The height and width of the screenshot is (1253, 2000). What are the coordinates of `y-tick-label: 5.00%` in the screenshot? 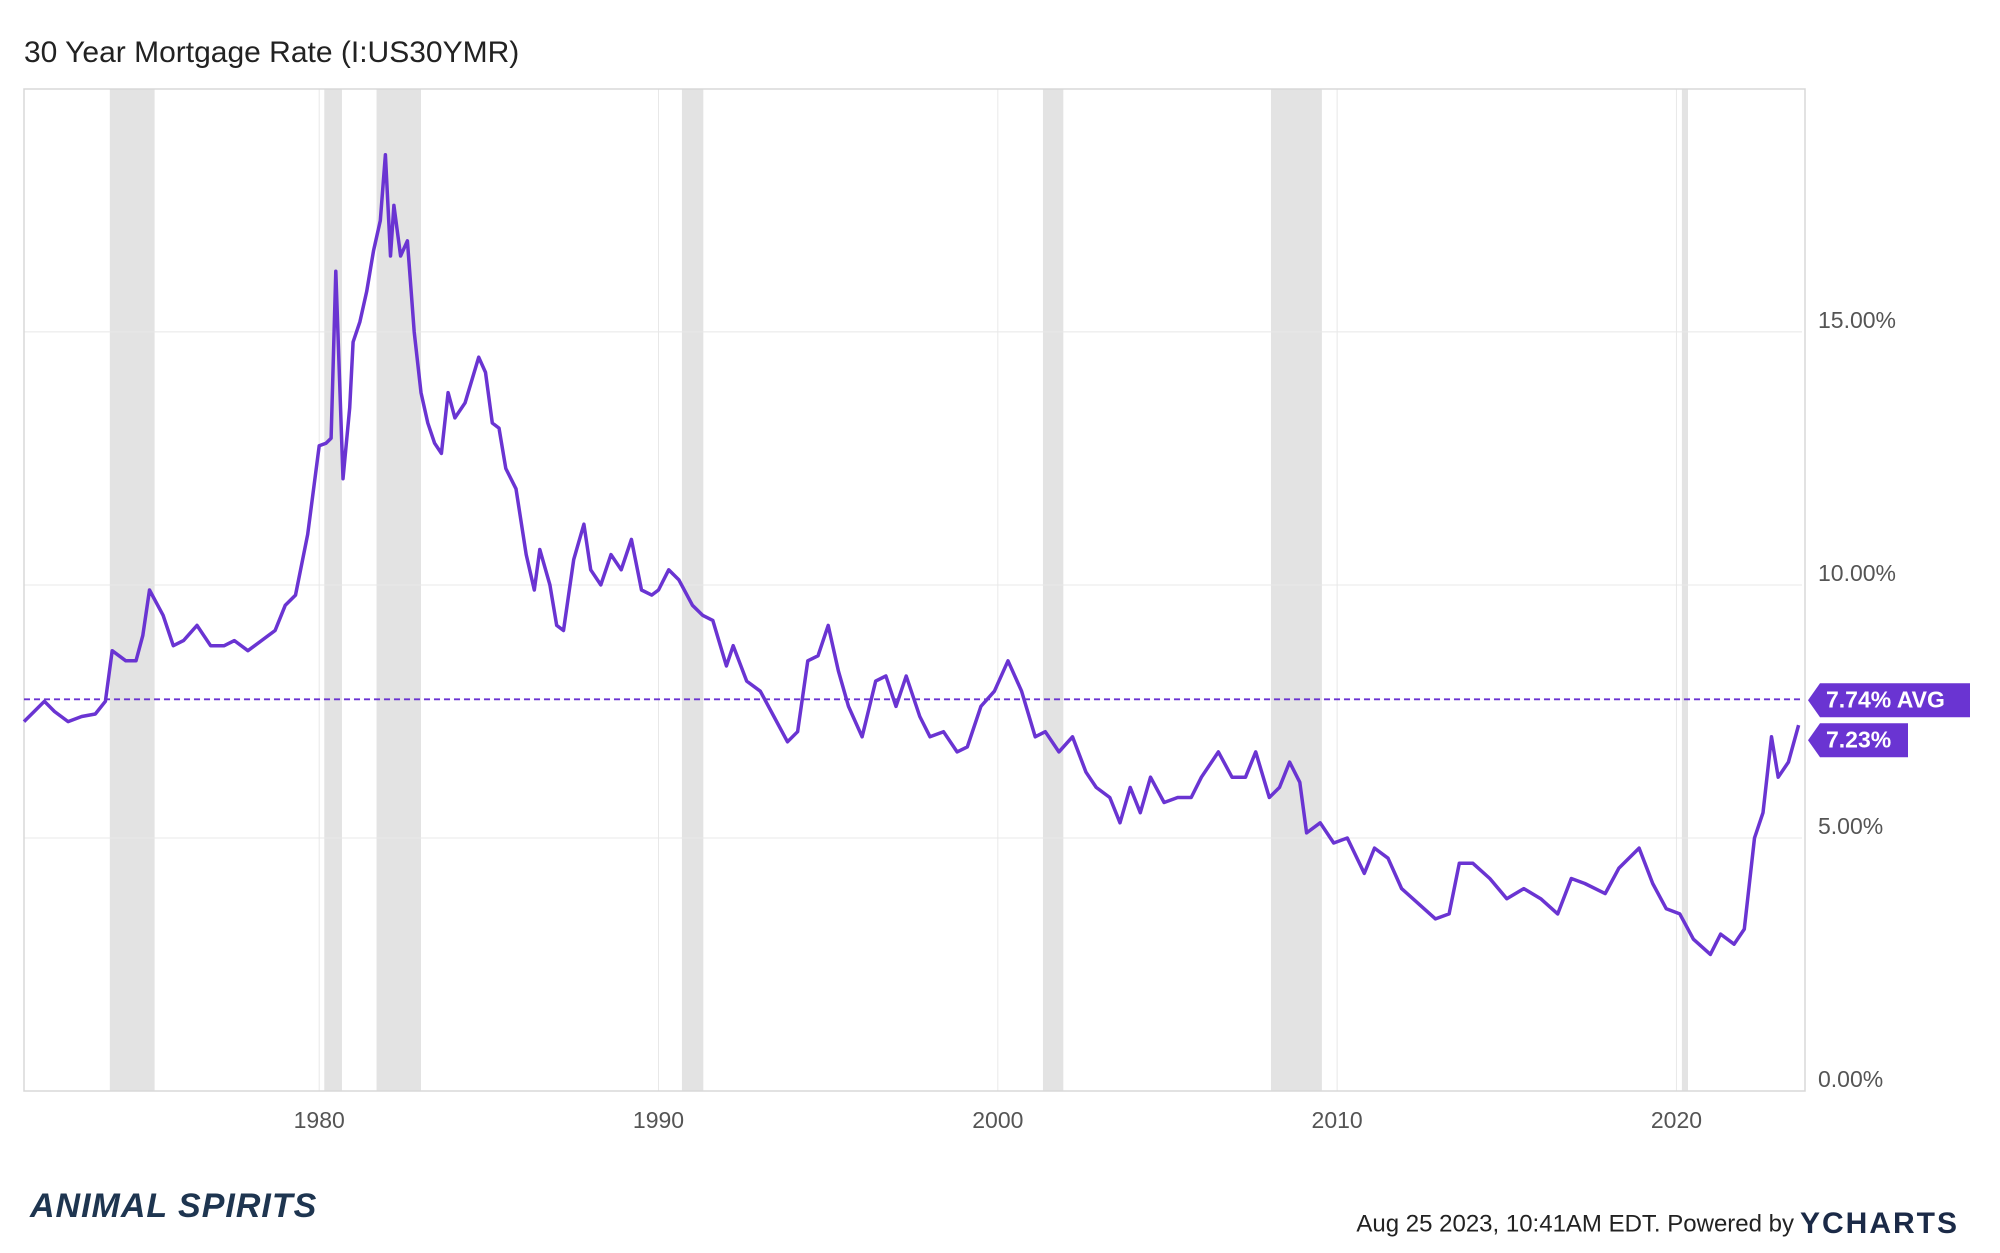 It's located at (1850, 826).